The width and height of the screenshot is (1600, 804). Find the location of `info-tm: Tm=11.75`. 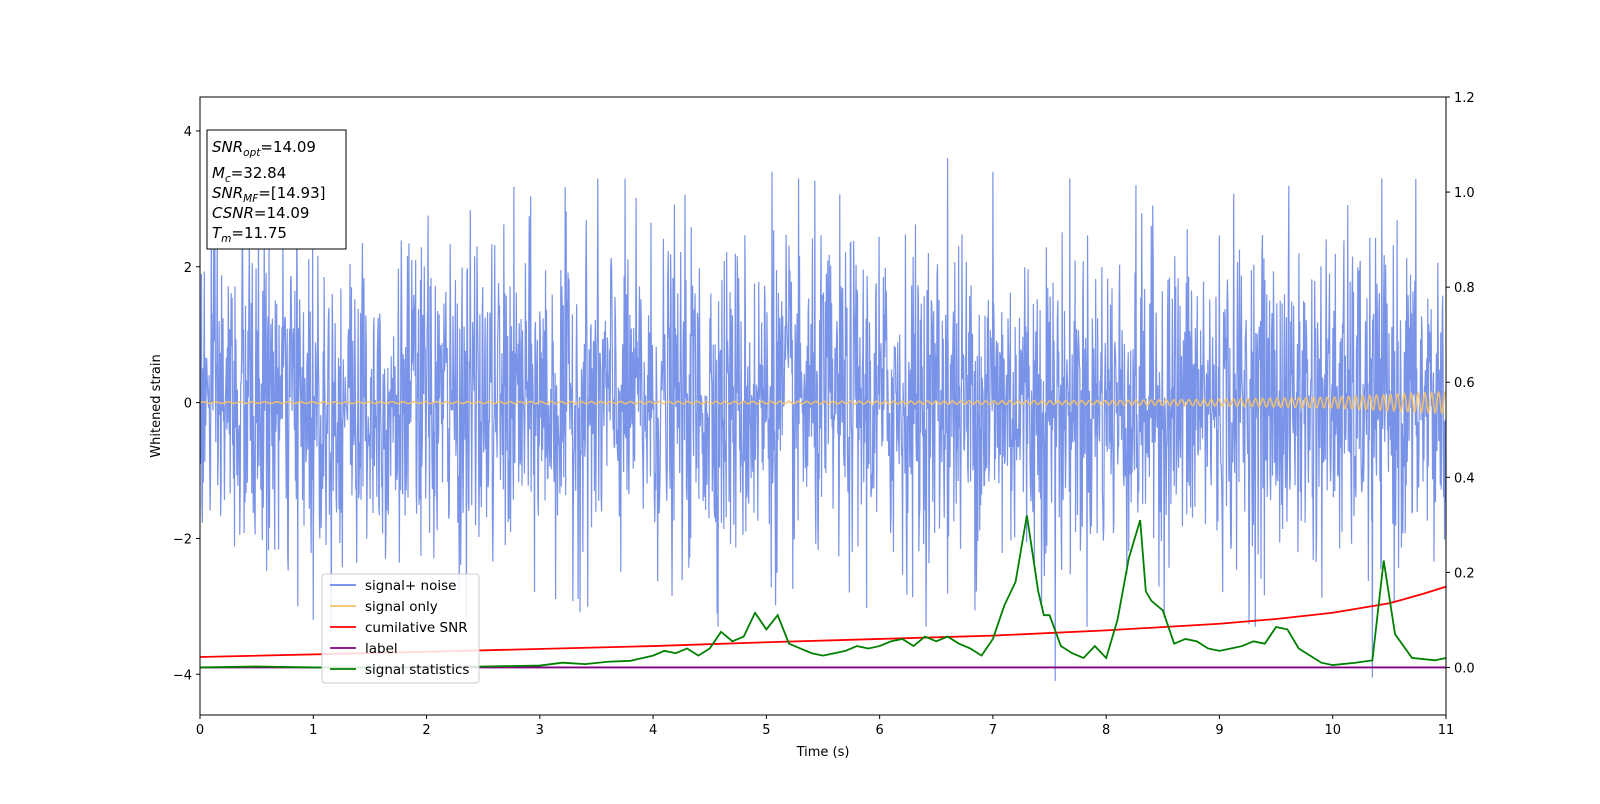

info-tm: Tm=11.75 is located at coordinates (249, 234).